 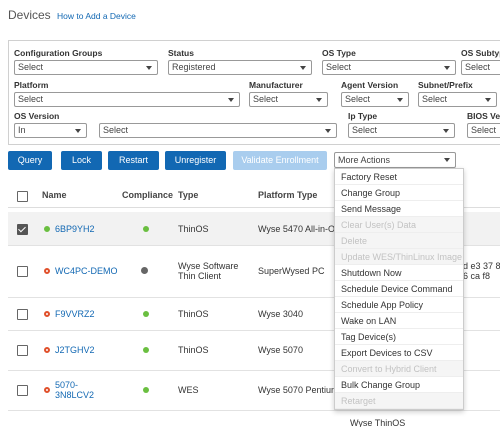 What do you see at coordinates (480, 53) in the screenshot?
I see `filter-label: OS Subtype` at bounding box center [480, 53].